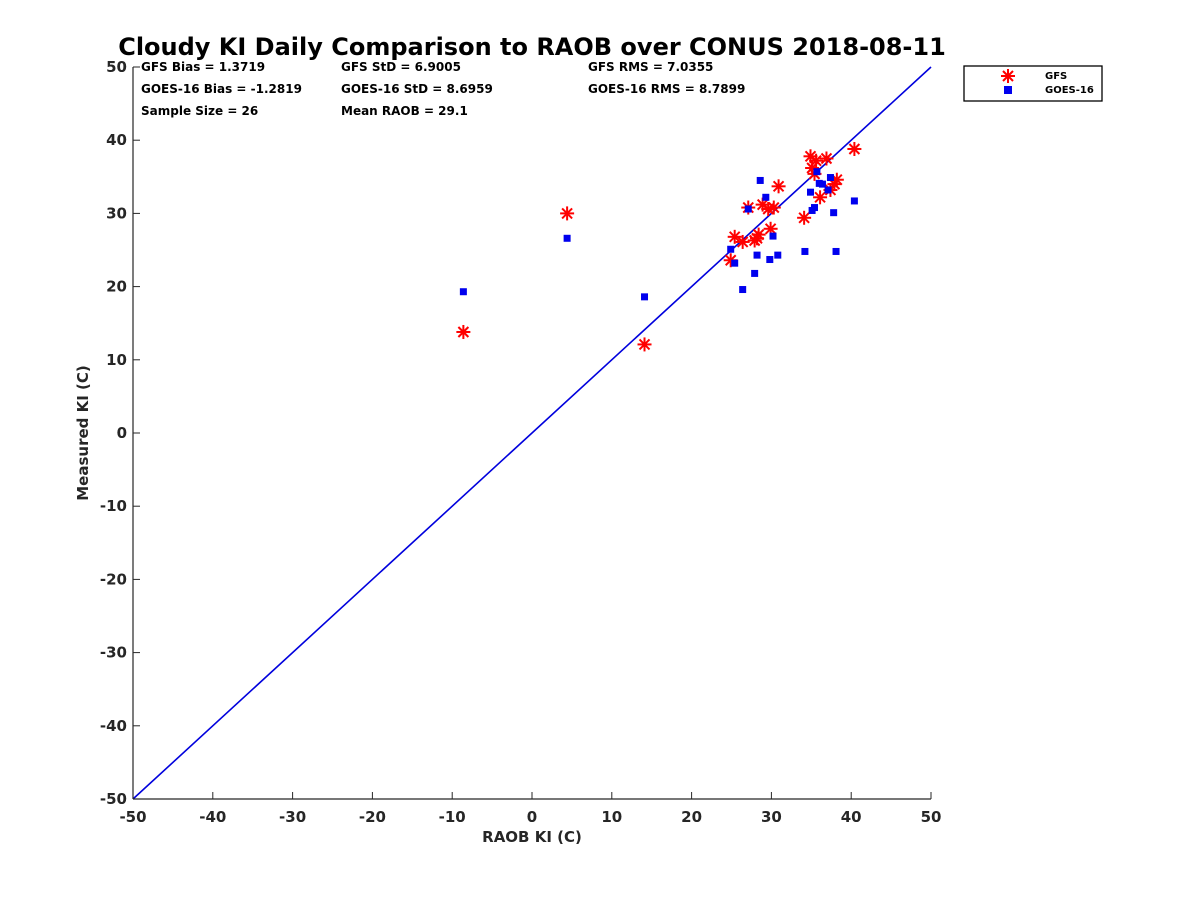 This screenshot has height=900, width=1200. What do you see at coordinates (132, 817) in the screenshot?
I see `x-tick-label: -50` at bounding box center [132, 817].